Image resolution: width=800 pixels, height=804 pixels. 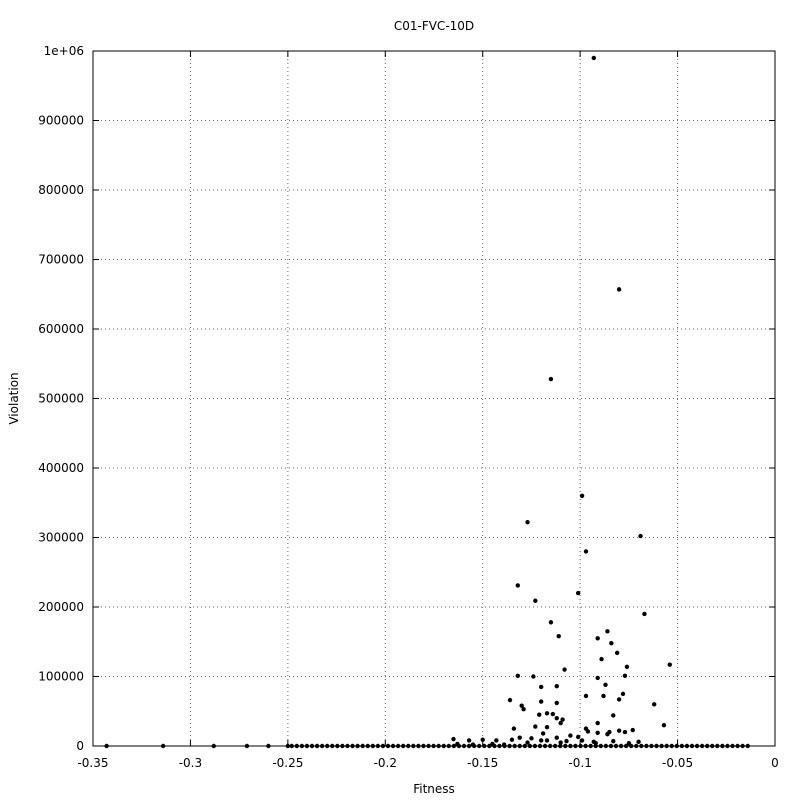 What do you see at coordinates (14, 398) in the screenshot?
I see `y-axis-label: Violation` at bounding box center [14, 398].